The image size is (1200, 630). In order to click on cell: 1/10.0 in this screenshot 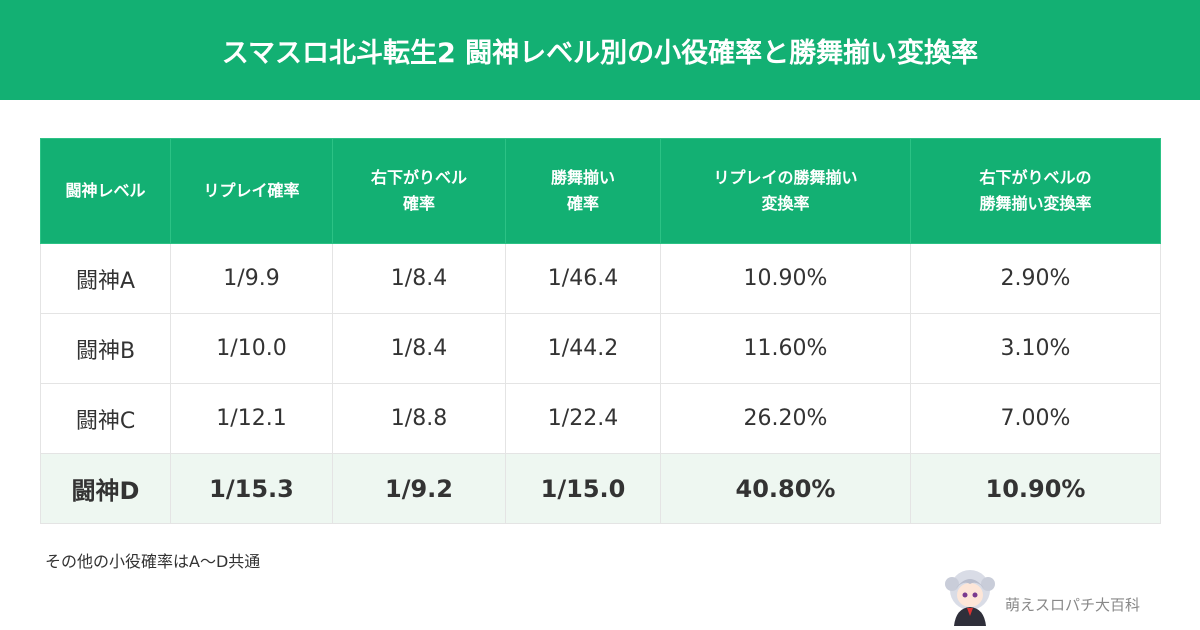, I will do `click(251, 348)`.